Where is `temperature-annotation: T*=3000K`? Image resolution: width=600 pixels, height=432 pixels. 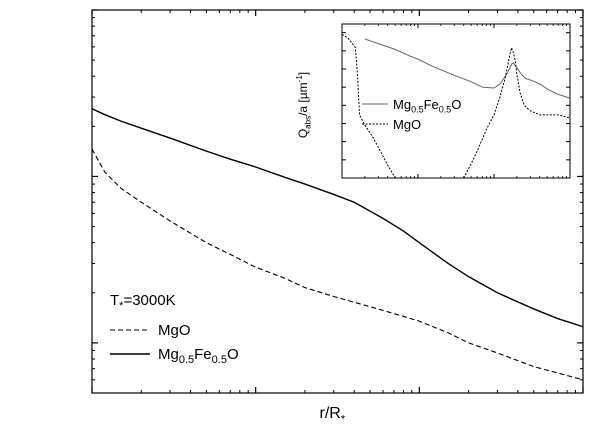 temperature-annotation: T*=3000K is located at coordinates (143, 302).